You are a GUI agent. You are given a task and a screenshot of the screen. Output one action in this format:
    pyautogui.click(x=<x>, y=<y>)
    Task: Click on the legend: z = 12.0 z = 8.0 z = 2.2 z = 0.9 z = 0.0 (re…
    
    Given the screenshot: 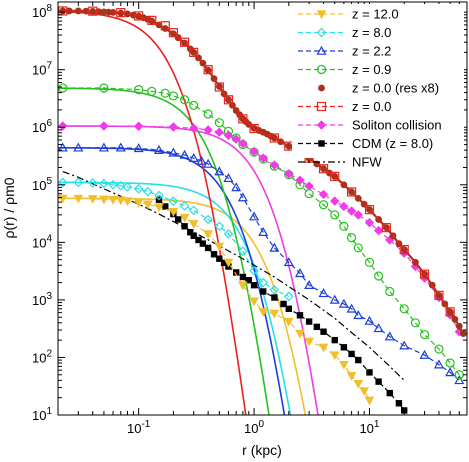 What is the action you would take?
    pyautogui.click(x=378, y=87)
    